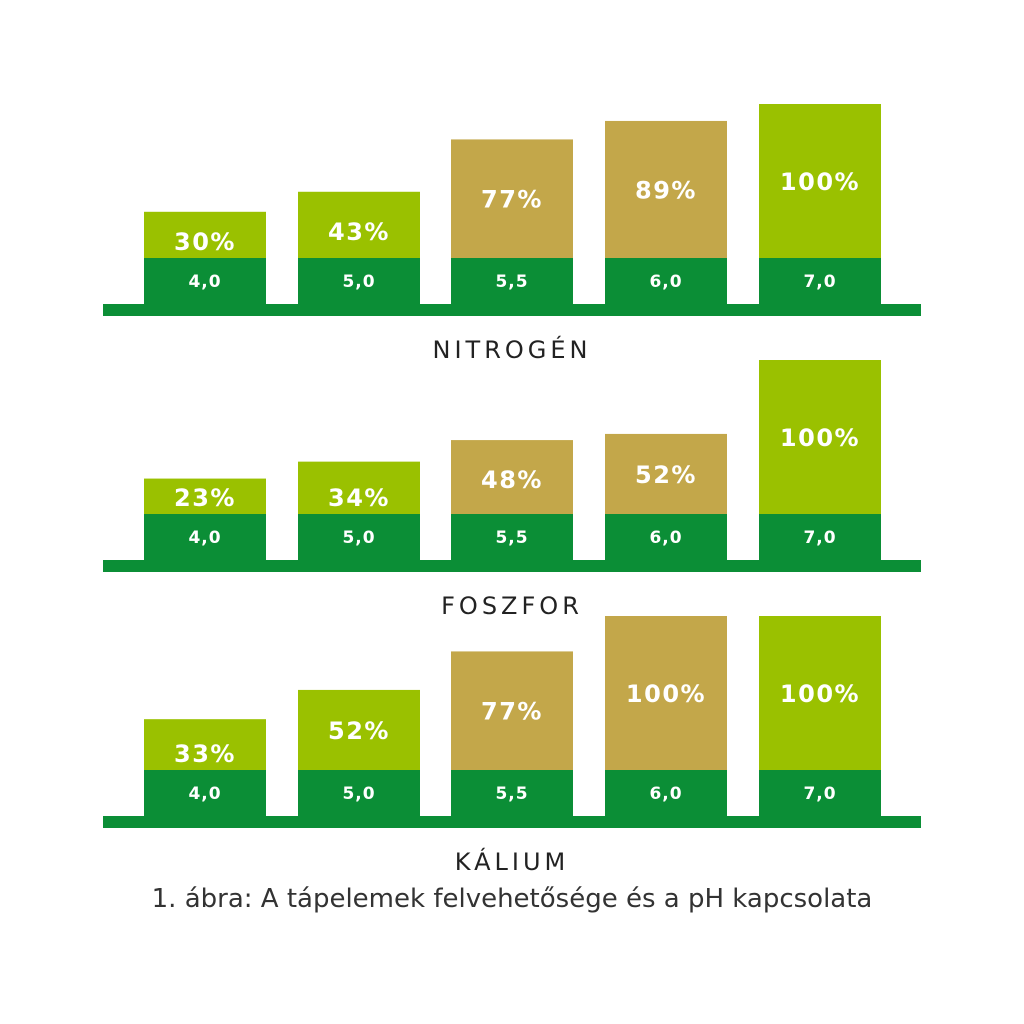  I want to click on panel-title: FOSZFOR, so click(512, 606).